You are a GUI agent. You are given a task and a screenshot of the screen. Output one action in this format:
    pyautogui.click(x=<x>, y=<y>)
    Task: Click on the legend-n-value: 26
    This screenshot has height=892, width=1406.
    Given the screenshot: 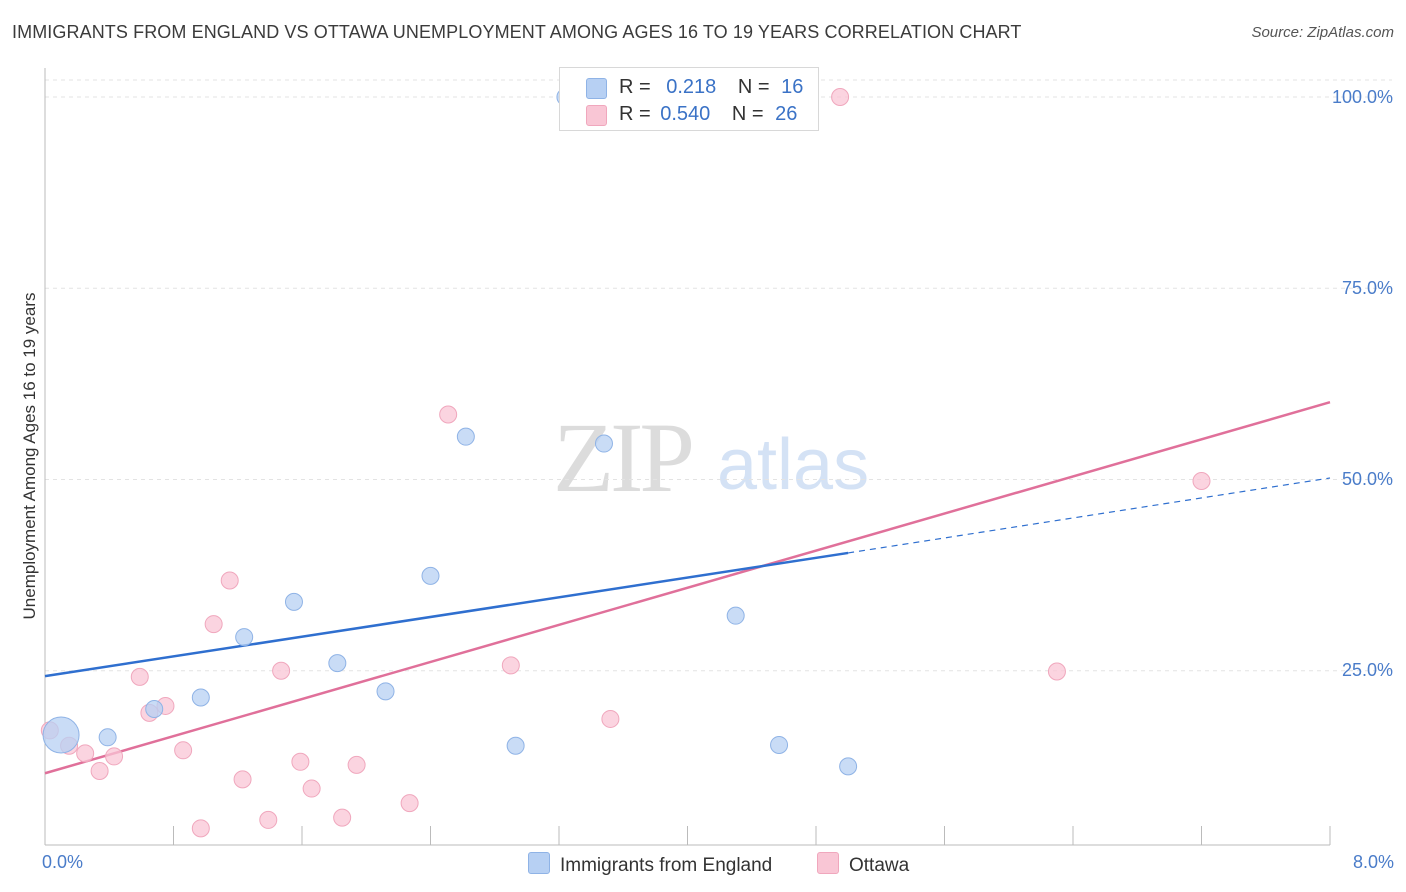 What is the action you would take?
    pyautogui.click(x=786, y=114)
    